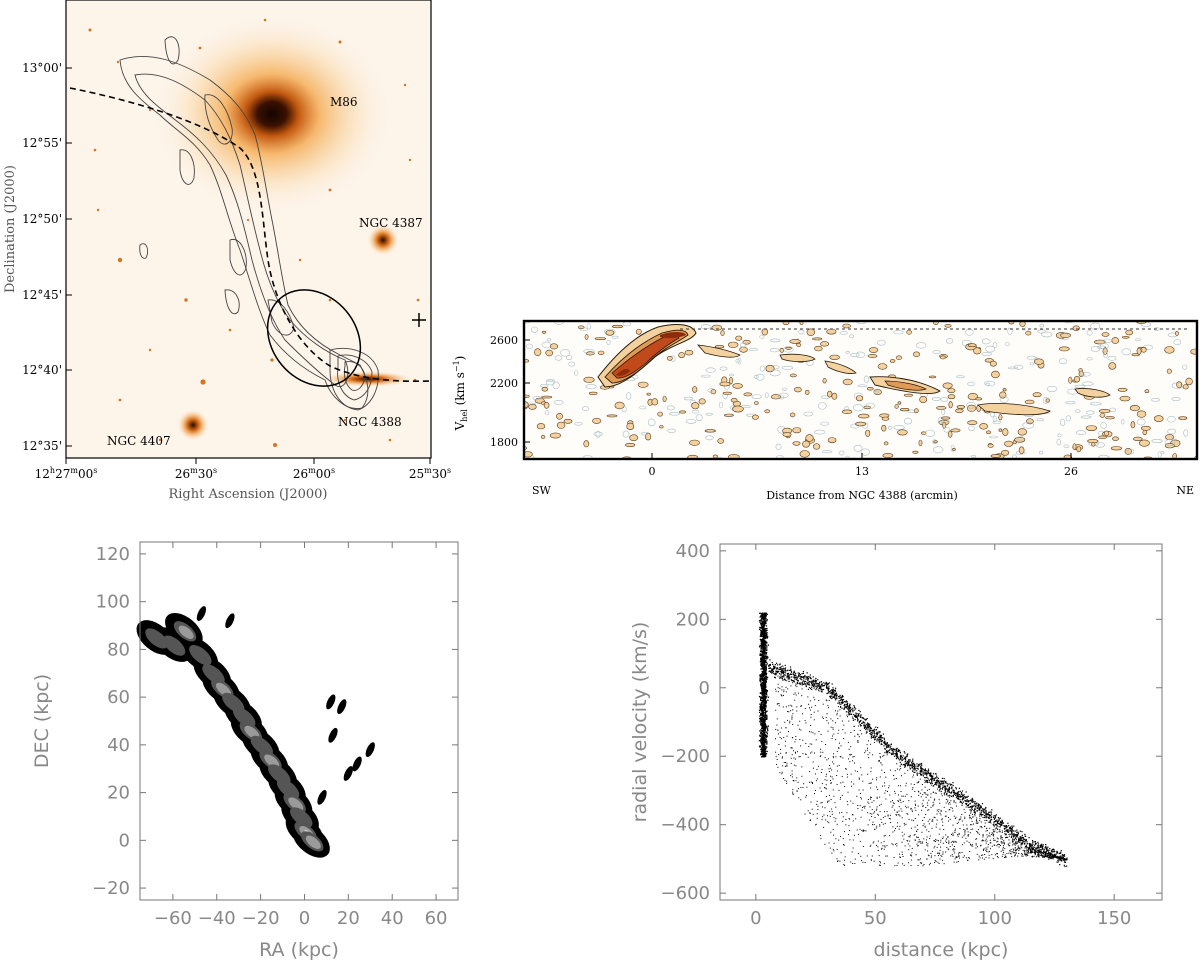  Describe the element at coordinates (186, 632) in the screenshot. I see `contour-level` at that location.